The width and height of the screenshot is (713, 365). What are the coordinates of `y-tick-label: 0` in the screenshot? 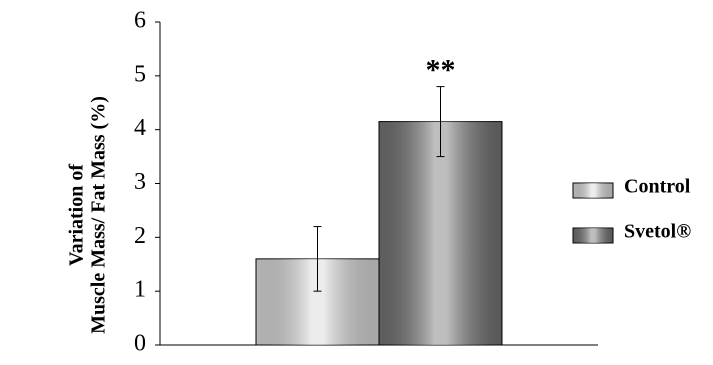 It's located at (140, 344).